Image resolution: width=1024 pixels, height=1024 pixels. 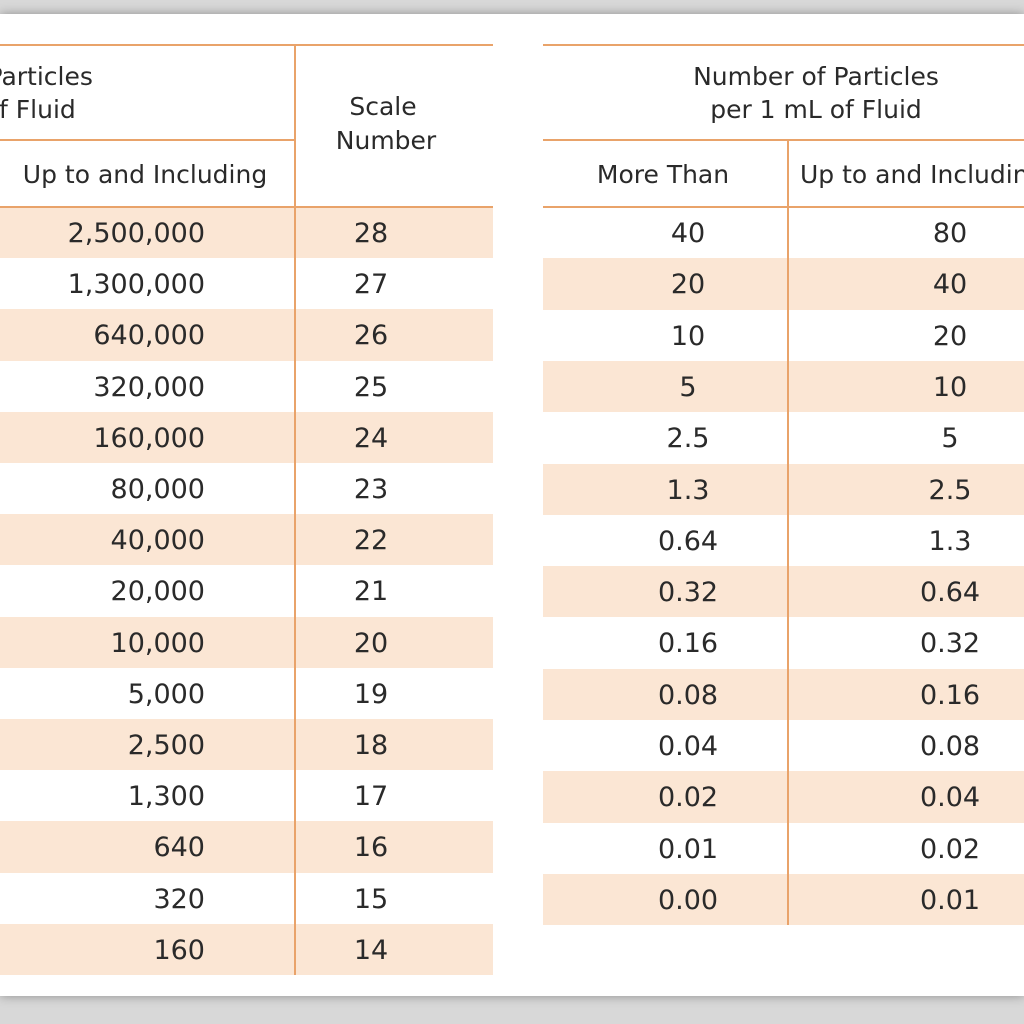 I want to click on cell: 16, so click(x=371, y=848).